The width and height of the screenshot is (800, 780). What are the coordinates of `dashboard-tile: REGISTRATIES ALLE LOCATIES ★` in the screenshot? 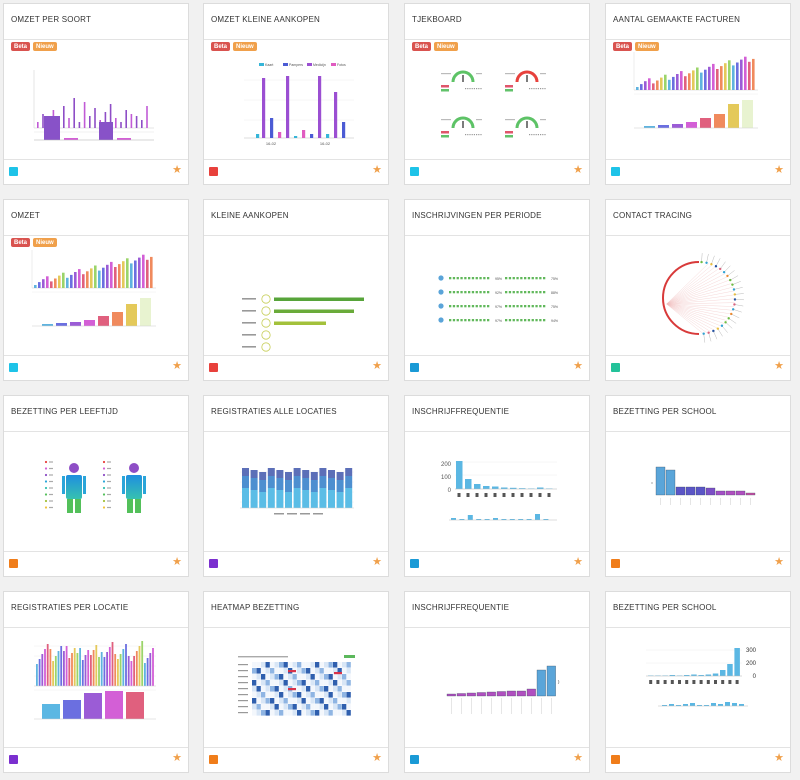 It's located at (296, 486).